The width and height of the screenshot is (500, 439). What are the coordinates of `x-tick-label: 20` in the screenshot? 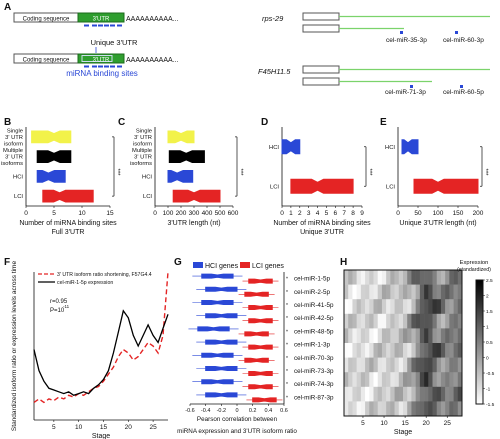 It's located at (129, 427).